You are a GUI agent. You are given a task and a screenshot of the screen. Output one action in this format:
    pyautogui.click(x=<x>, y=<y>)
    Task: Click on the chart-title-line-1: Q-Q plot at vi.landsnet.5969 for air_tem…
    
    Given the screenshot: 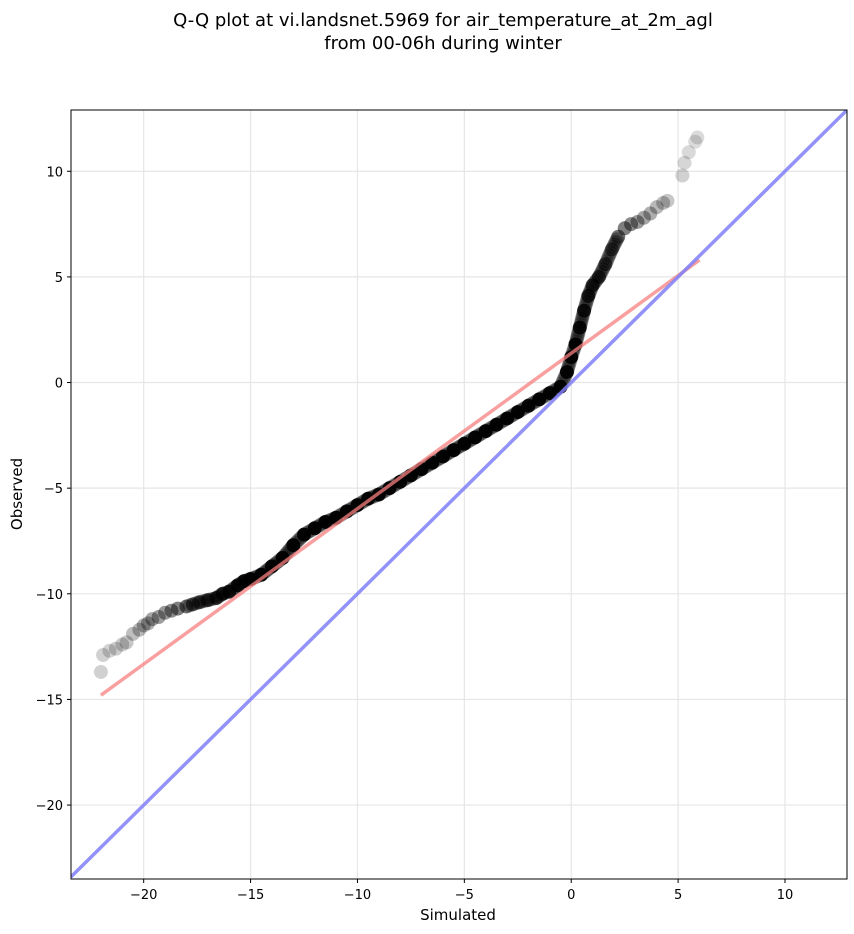 What is the action you would take?
    pyautogui.click(x=443, y=20)
    